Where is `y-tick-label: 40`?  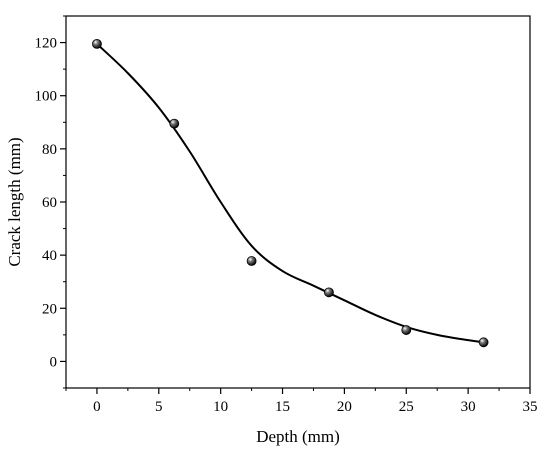 y-tick-label: 40 is located at coordinates (49, 256).